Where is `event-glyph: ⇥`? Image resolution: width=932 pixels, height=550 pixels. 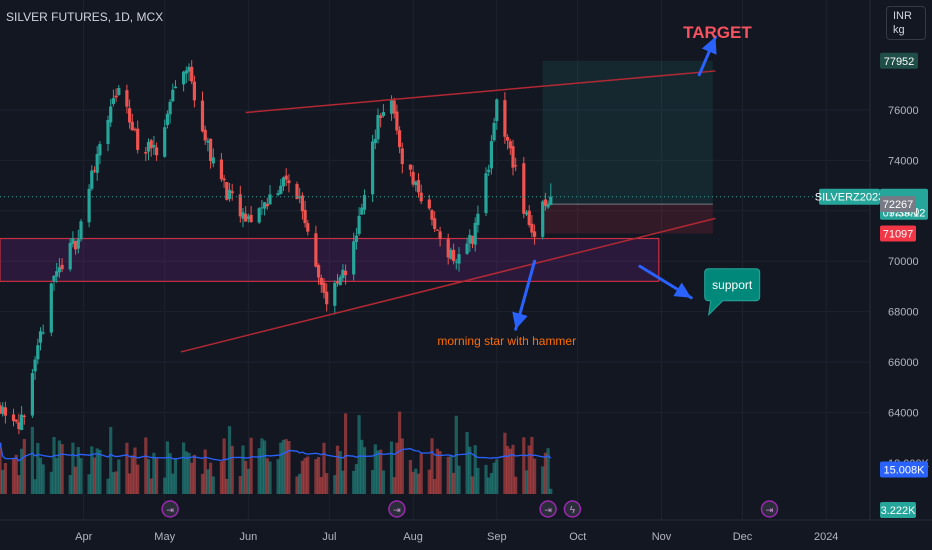 event-glyph: ⇥ is located at coordinates (770, 510).